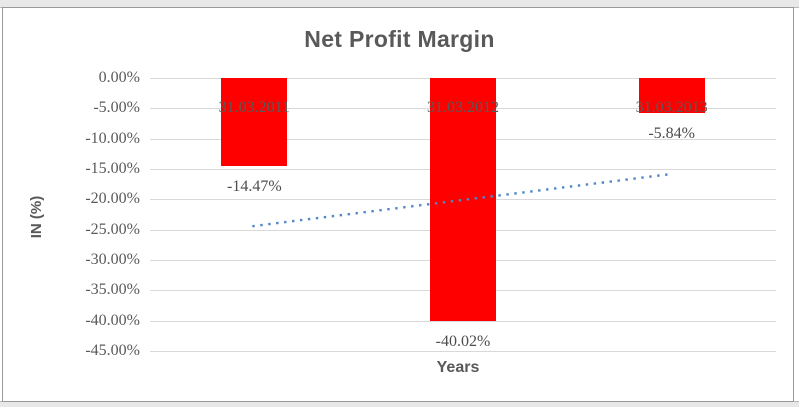  What do you see at coordinates (112, 350) in the screenshot?
I see `y-tick-label: -45.00%` at bounding box center [112, 350].